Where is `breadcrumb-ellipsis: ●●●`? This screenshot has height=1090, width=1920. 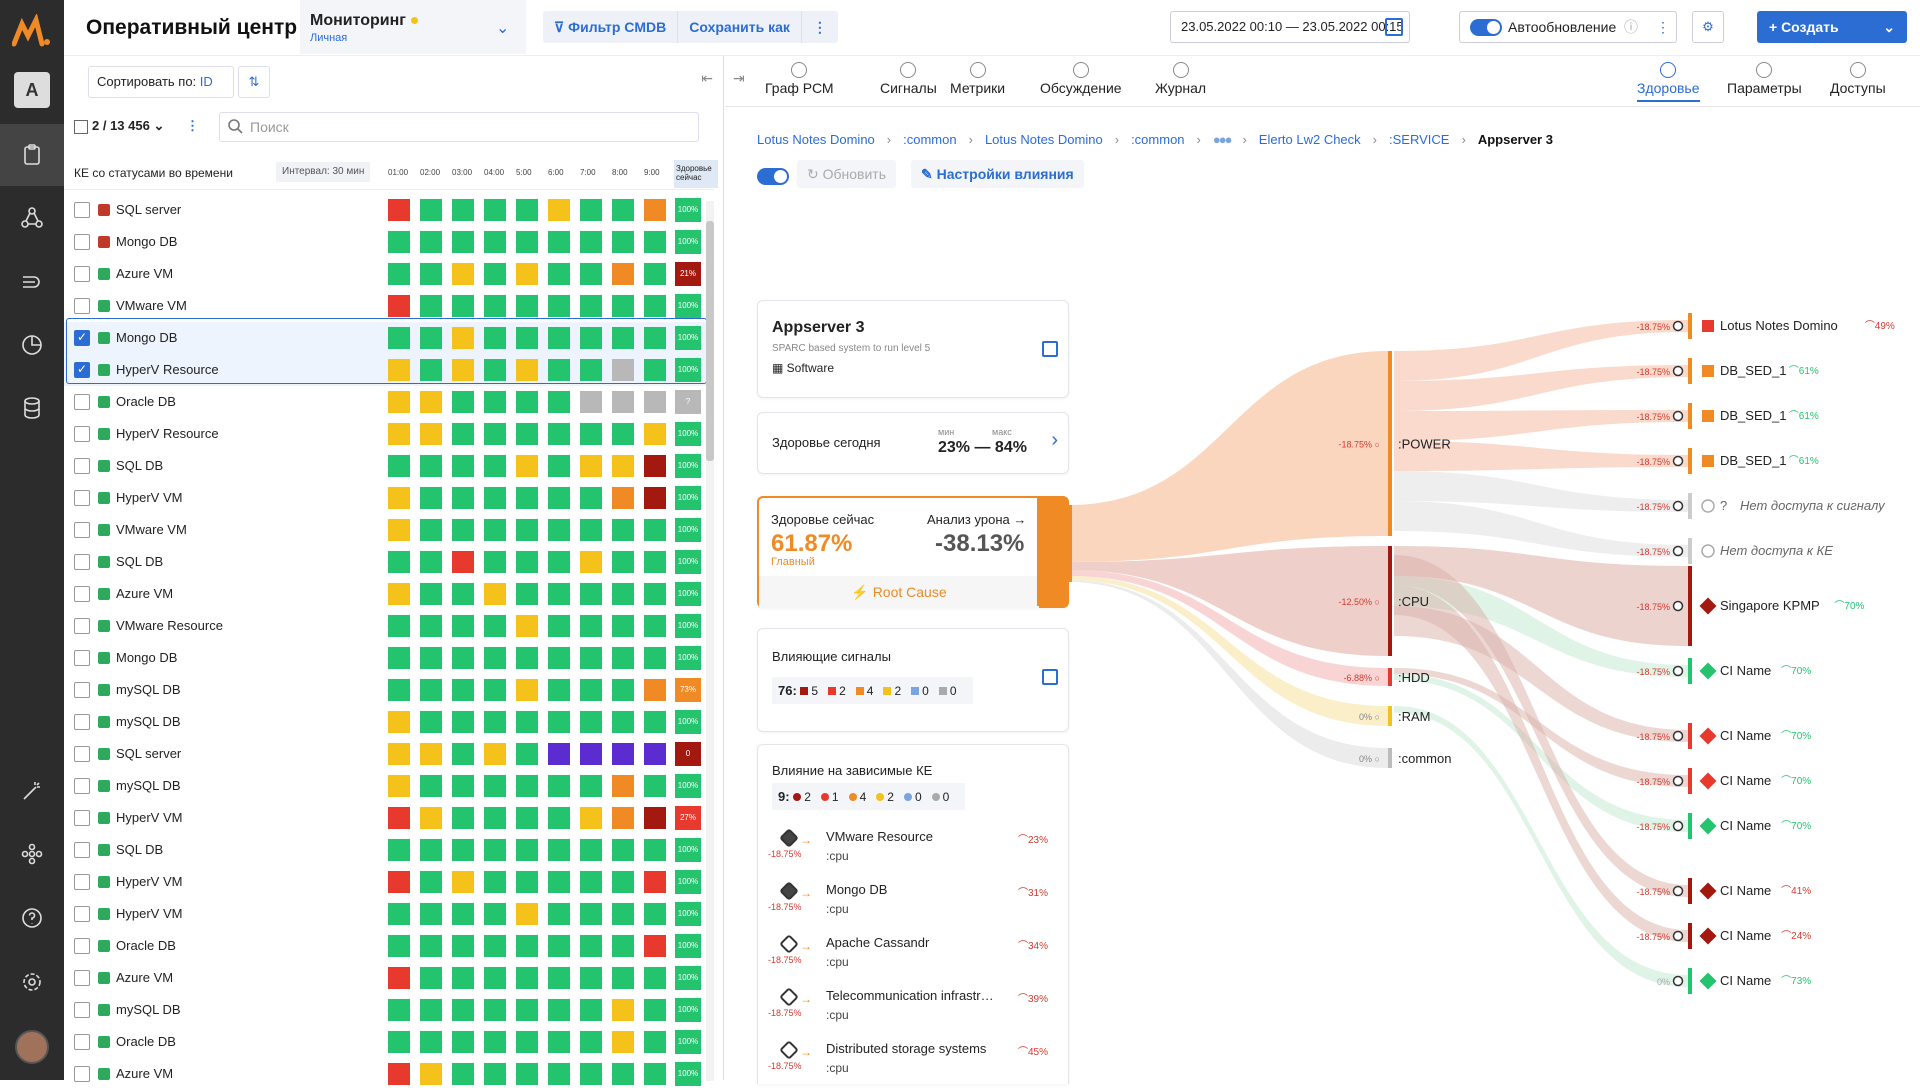
breadcrumb-ellipsis: ●●● is located at coordinates (1222, 139).